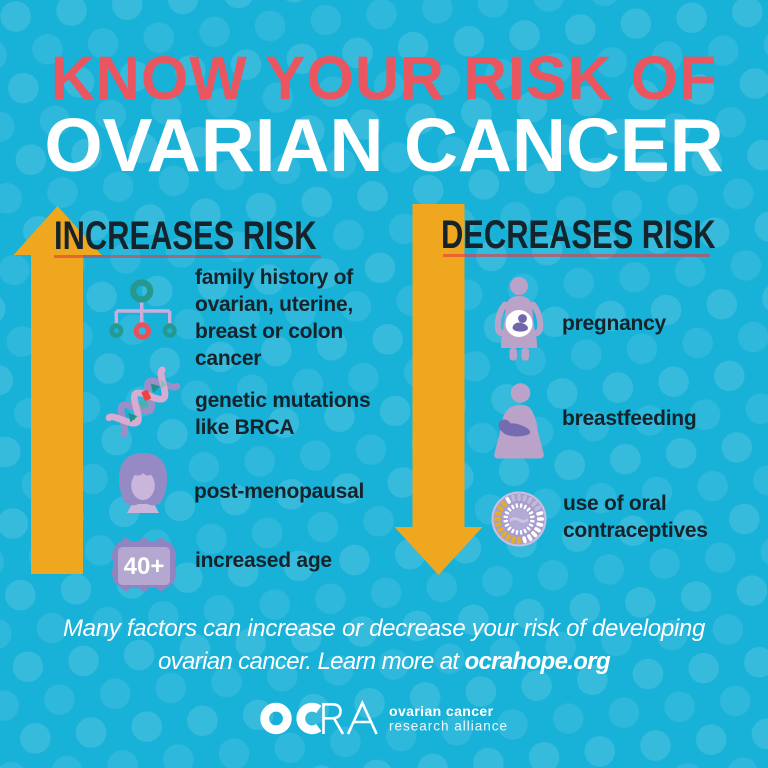 This screenshot has width=768, height=768. I want to click on svg-text: 40+, so click(144, 566).